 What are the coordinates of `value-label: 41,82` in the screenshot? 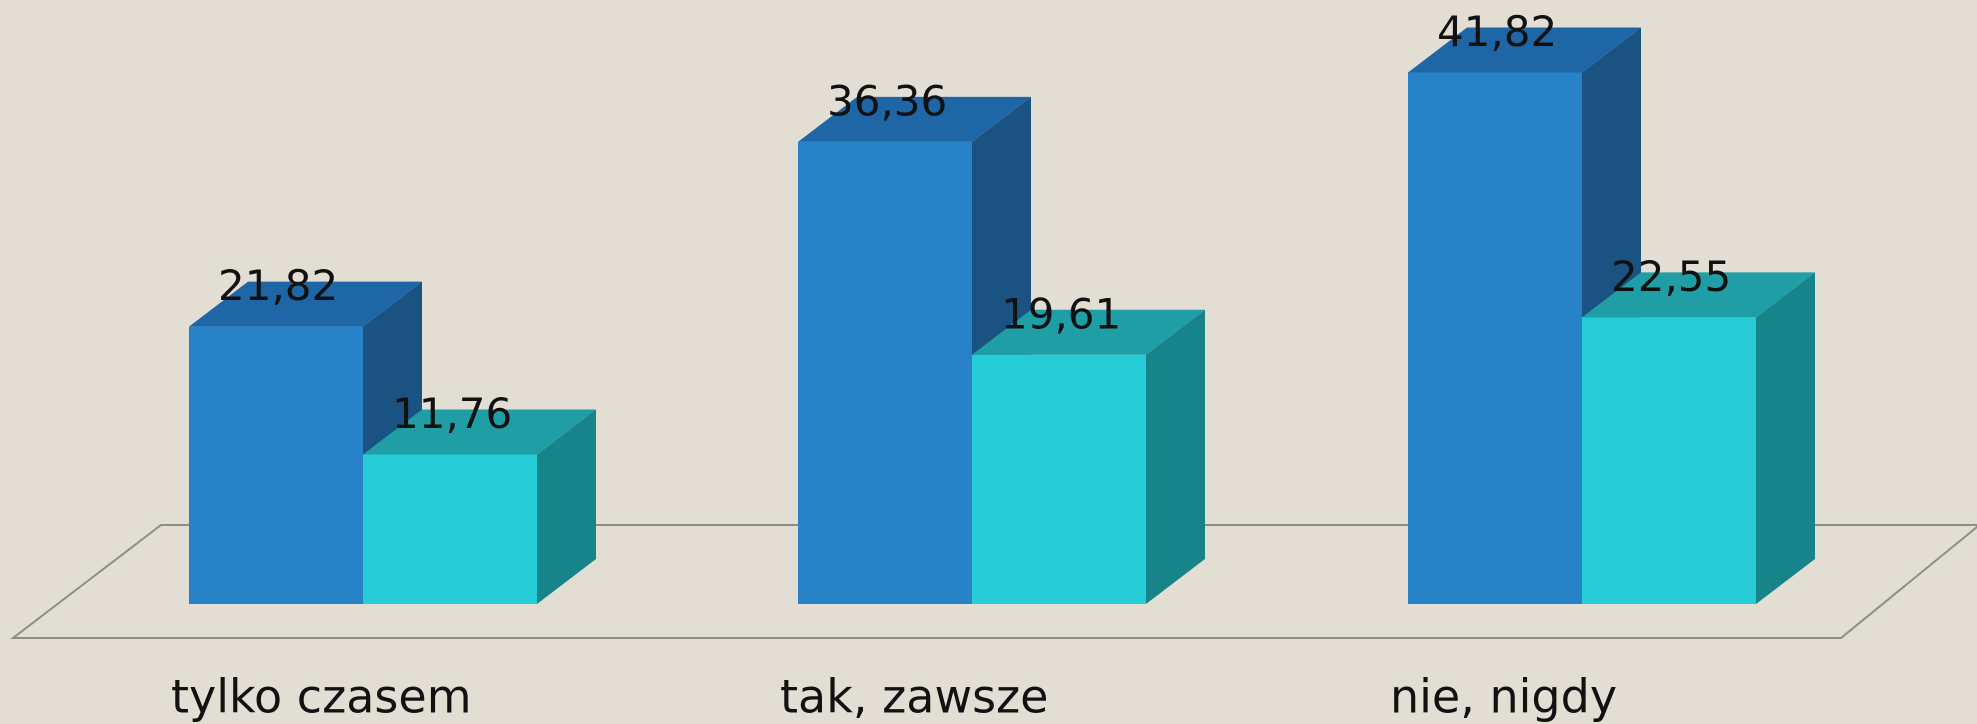 It's located at (1497, 31).